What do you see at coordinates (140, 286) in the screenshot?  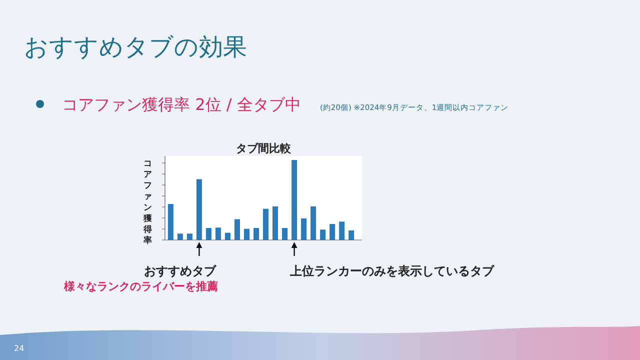 I see `text: 様々なランクのライバーを推薦` at bounding box center [140, 286].